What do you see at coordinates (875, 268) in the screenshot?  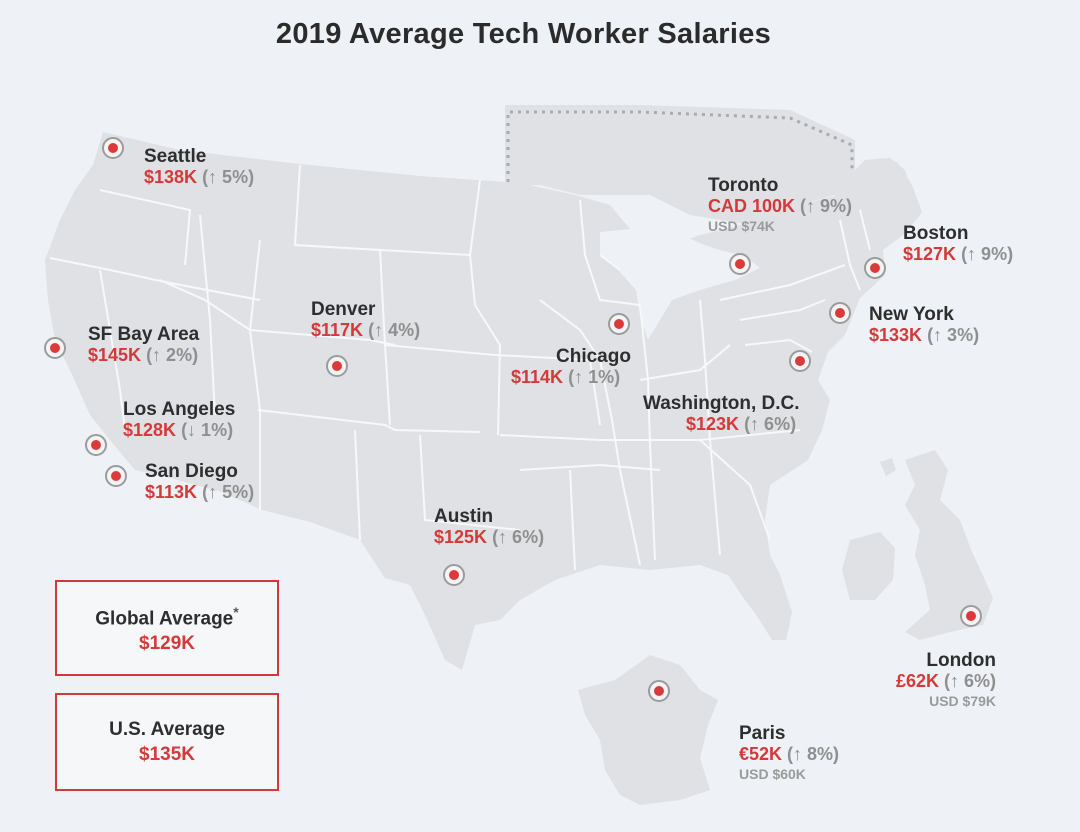 I see `boston-marker` at bounding box center [875, 268].